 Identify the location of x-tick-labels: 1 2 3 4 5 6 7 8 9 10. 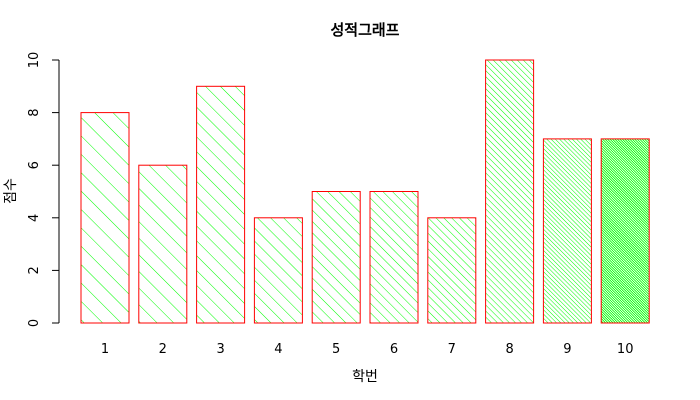
(367, 349).